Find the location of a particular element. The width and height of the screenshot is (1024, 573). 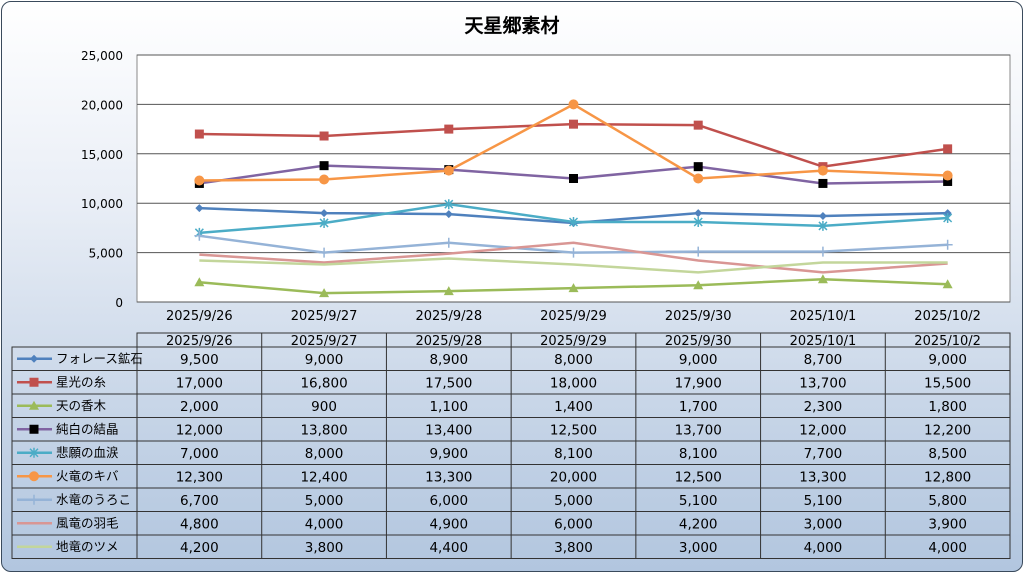

y-tick-label: 10,000 is located at coordinates (102, 204).